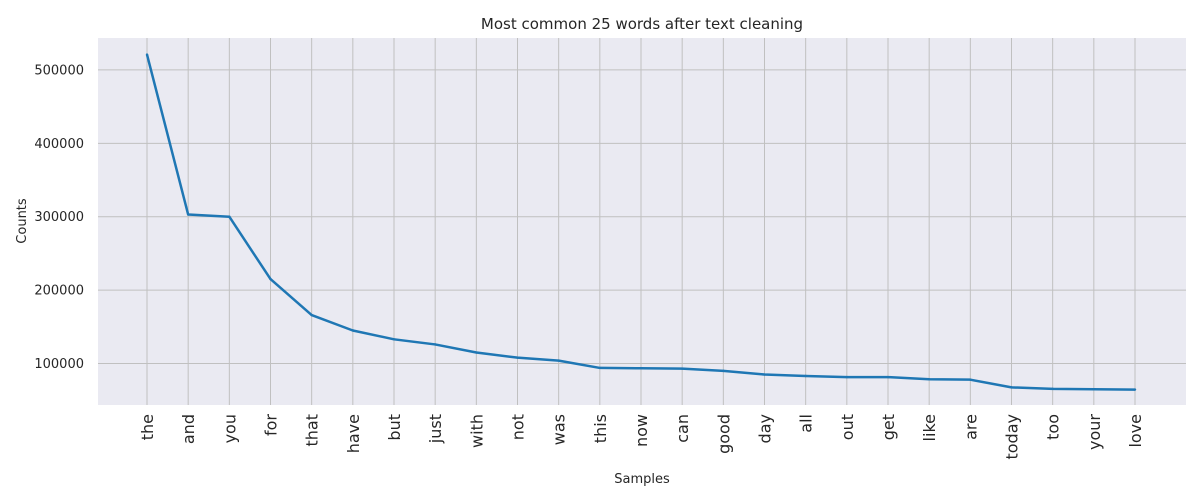  Describe the element at coordinates (435, 429) in the screenshot. I see `x-tick-label: just` at that location.